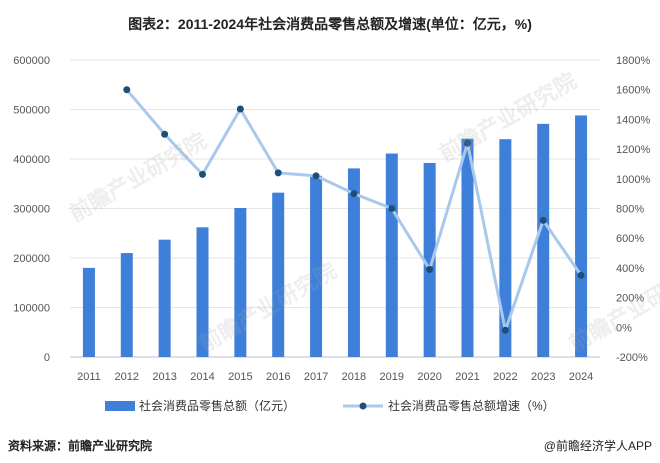 This screenshot has width=660, height=463. What do you see at coordinates (597, 446) in the screenshot?
I see `brand-label: @前瞻经济学人APP` at bounding box center [597, 446].